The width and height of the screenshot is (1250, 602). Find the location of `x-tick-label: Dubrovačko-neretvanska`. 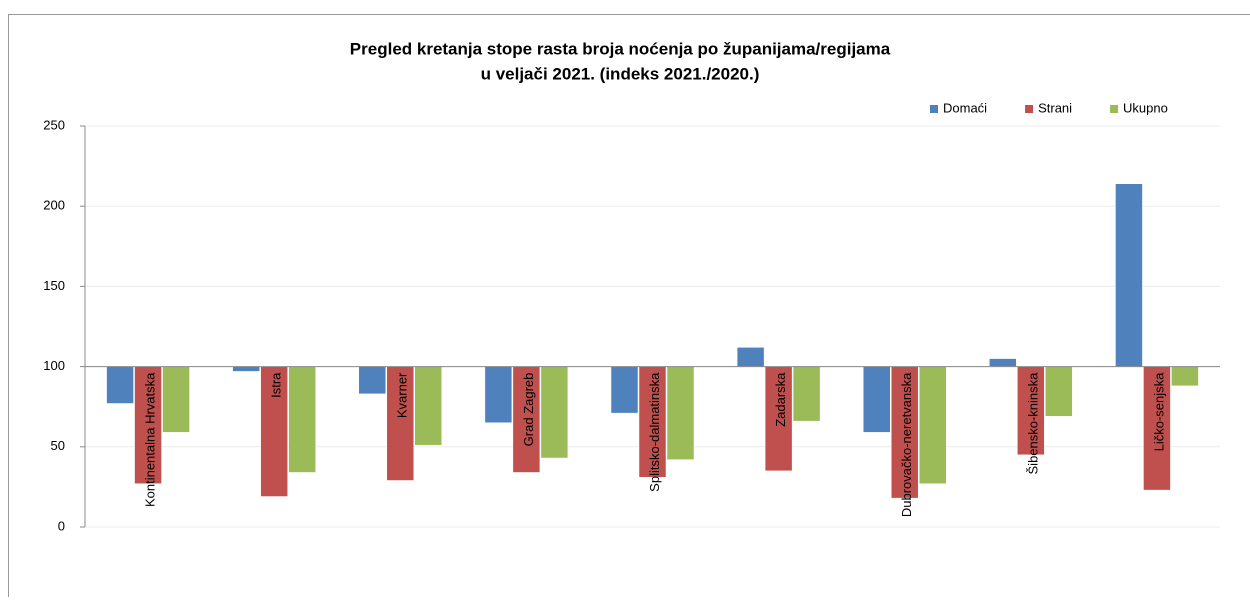

x-tick-label: Dubrovačko-neretvanska is located at coordinates (906, 444).